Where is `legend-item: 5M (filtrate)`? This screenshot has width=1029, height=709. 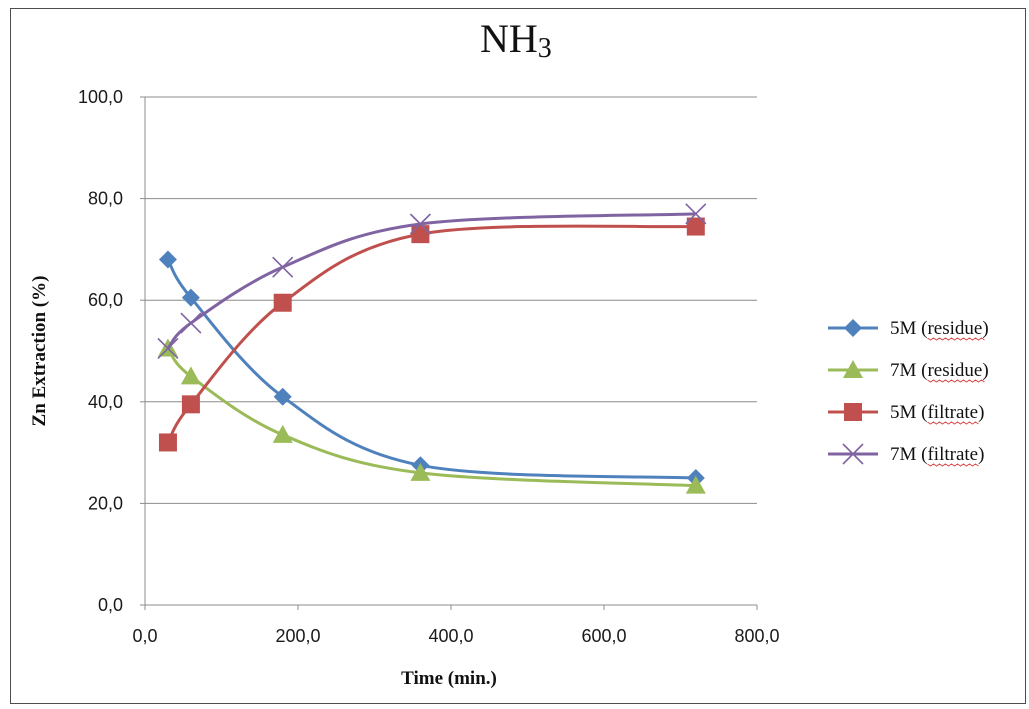 legend-item: 5M (filtrate) is located at coordinates (906, 413).